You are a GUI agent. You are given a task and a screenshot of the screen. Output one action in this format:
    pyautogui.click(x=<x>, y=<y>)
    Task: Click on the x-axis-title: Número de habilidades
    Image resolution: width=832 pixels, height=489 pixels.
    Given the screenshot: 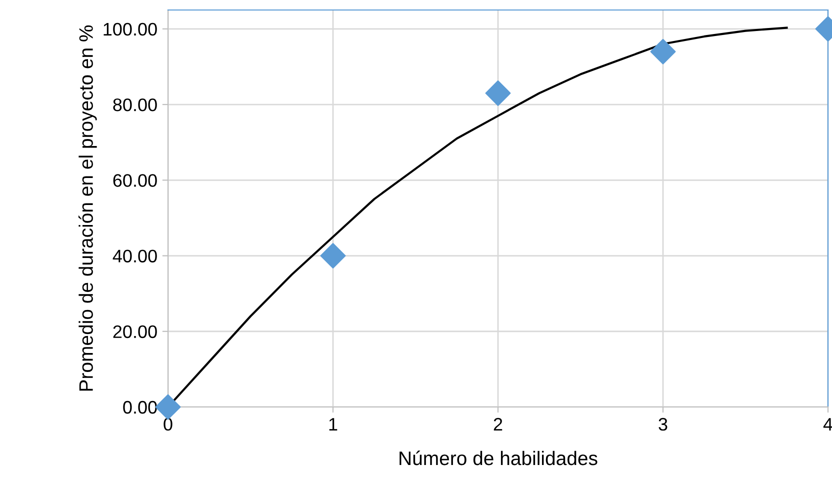 What is the action you would take?
    pyautogui.click(x=499, y=458)
    